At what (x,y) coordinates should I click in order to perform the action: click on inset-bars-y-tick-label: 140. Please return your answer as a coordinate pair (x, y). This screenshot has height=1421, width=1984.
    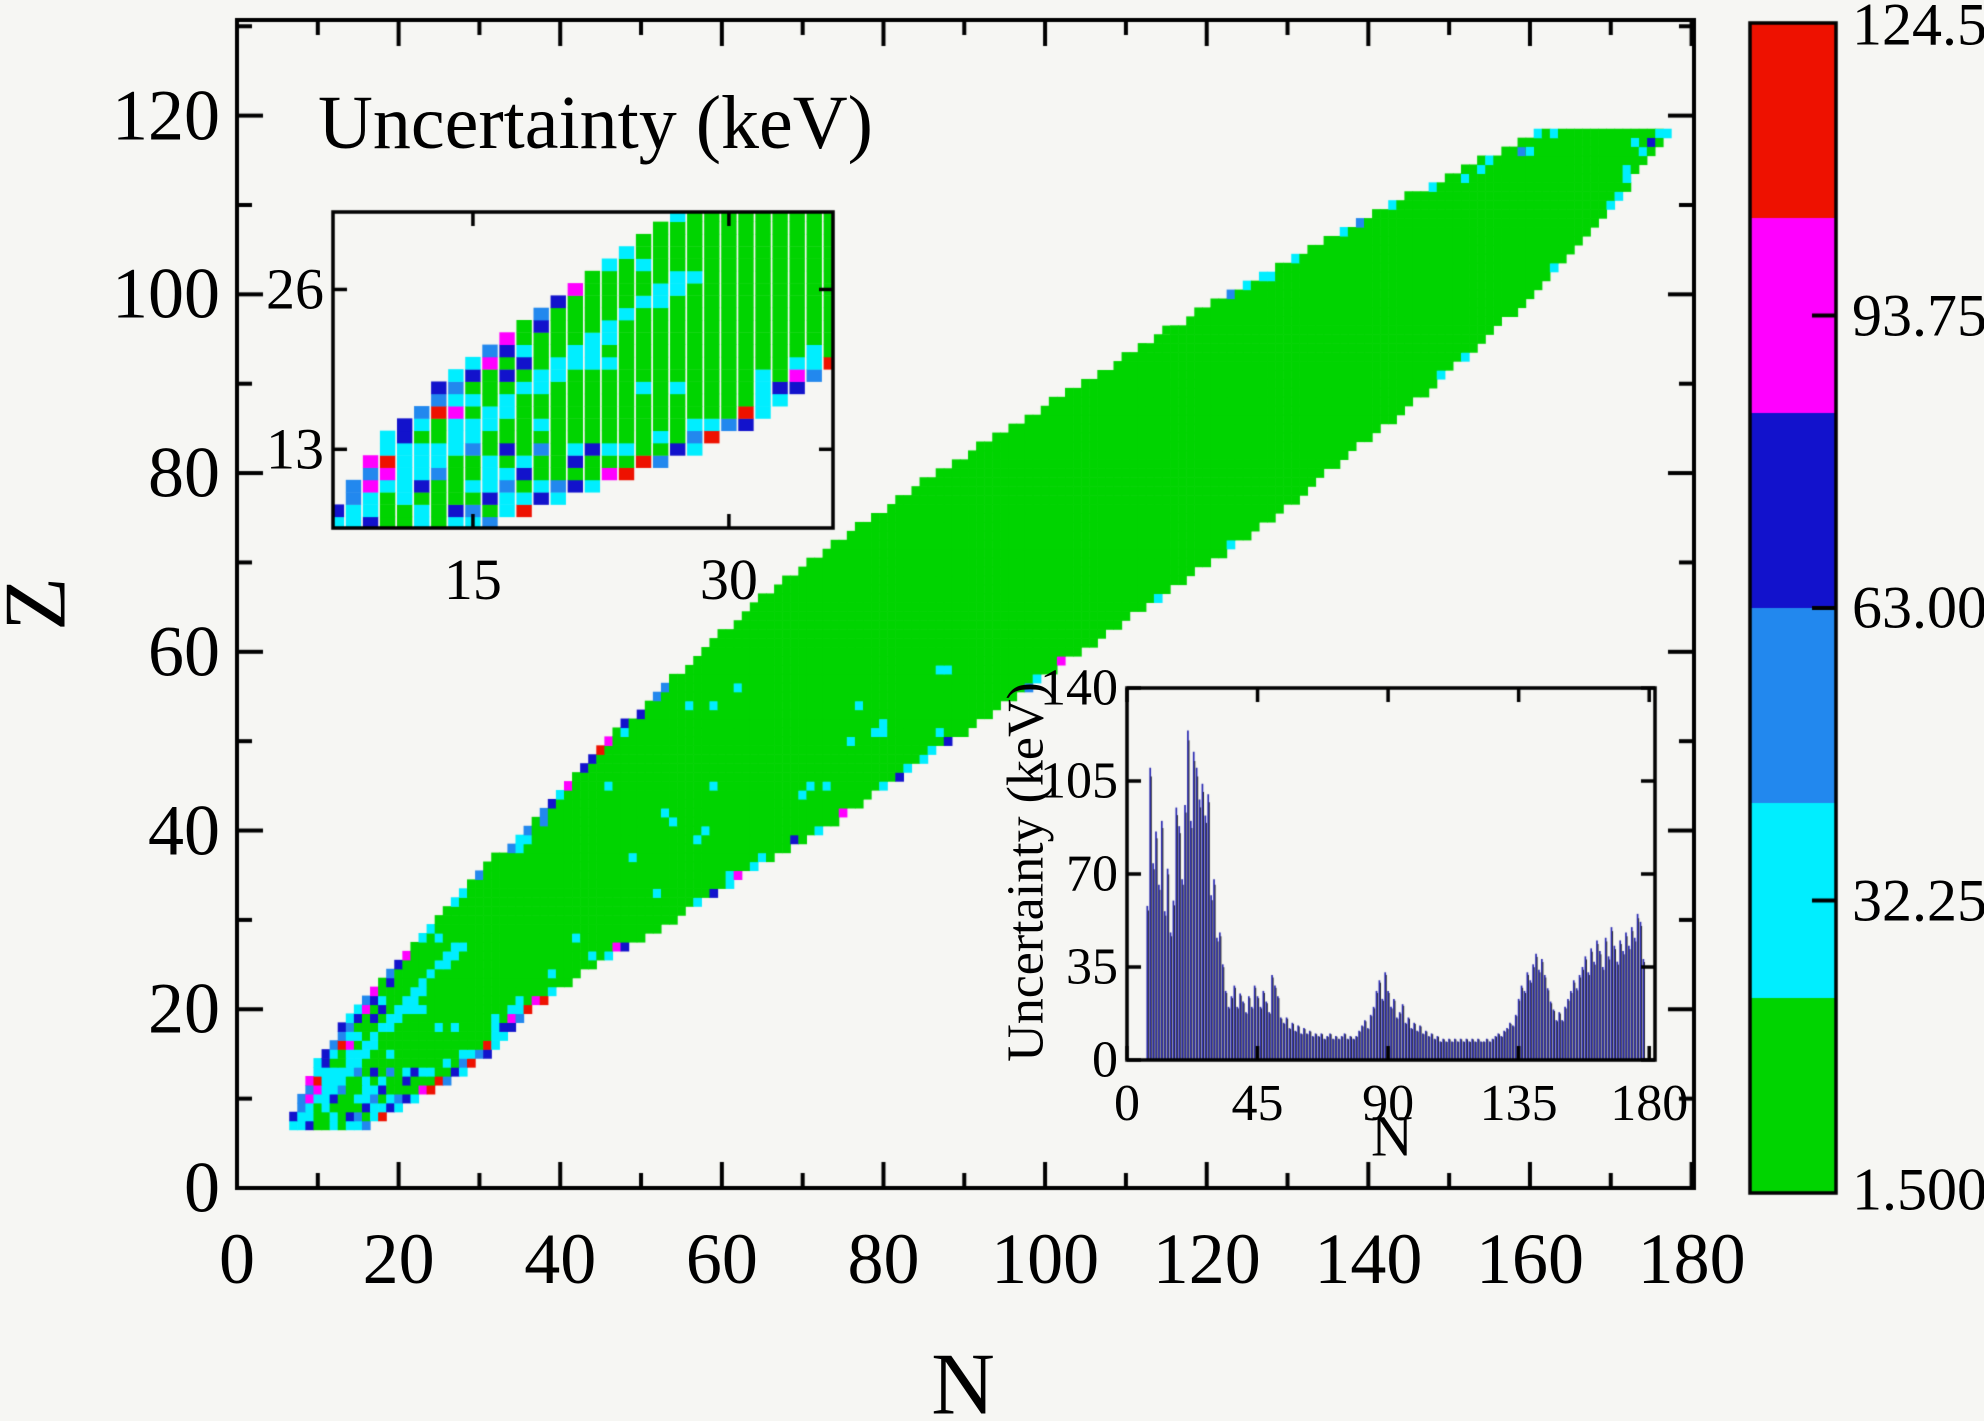
    Looking at the image, I should click on (1079, 688).